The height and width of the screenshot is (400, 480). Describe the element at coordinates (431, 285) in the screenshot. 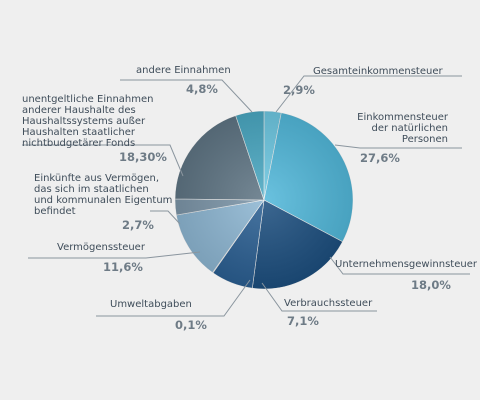

I see `value-unternehmensgewinnsteuer: 18,0%` at that location.